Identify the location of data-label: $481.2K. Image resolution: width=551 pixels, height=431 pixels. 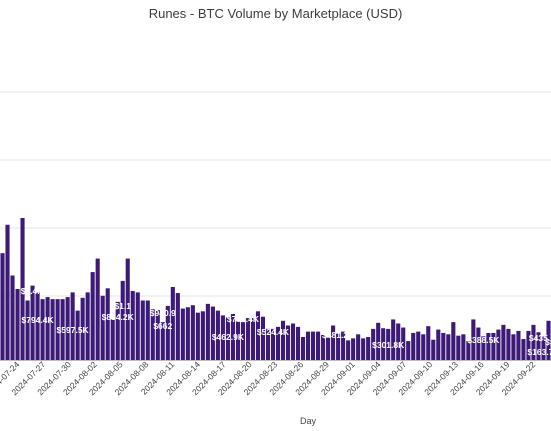
(338, 335).